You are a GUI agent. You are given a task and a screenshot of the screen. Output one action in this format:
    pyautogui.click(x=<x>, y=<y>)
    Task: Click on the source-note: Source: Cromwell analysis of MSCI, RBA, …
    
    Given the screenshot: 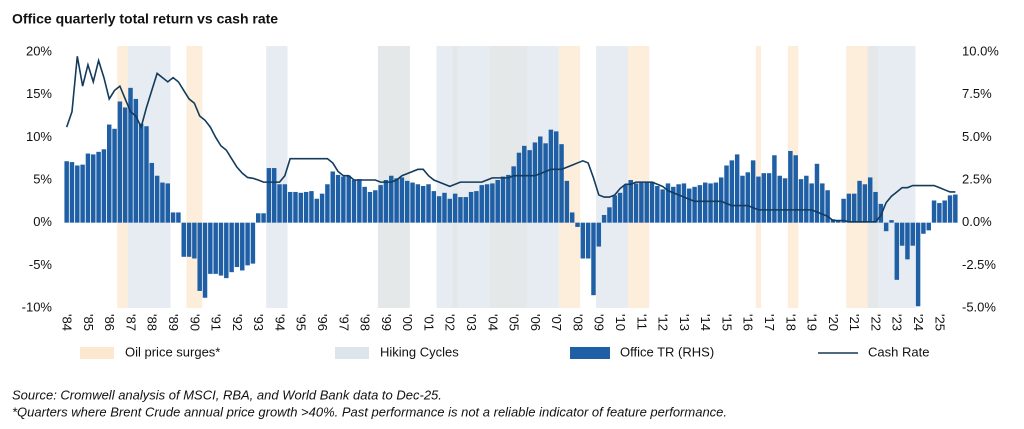 What is the action you would take?
    pyautogui.click(x=227, y=394)
    